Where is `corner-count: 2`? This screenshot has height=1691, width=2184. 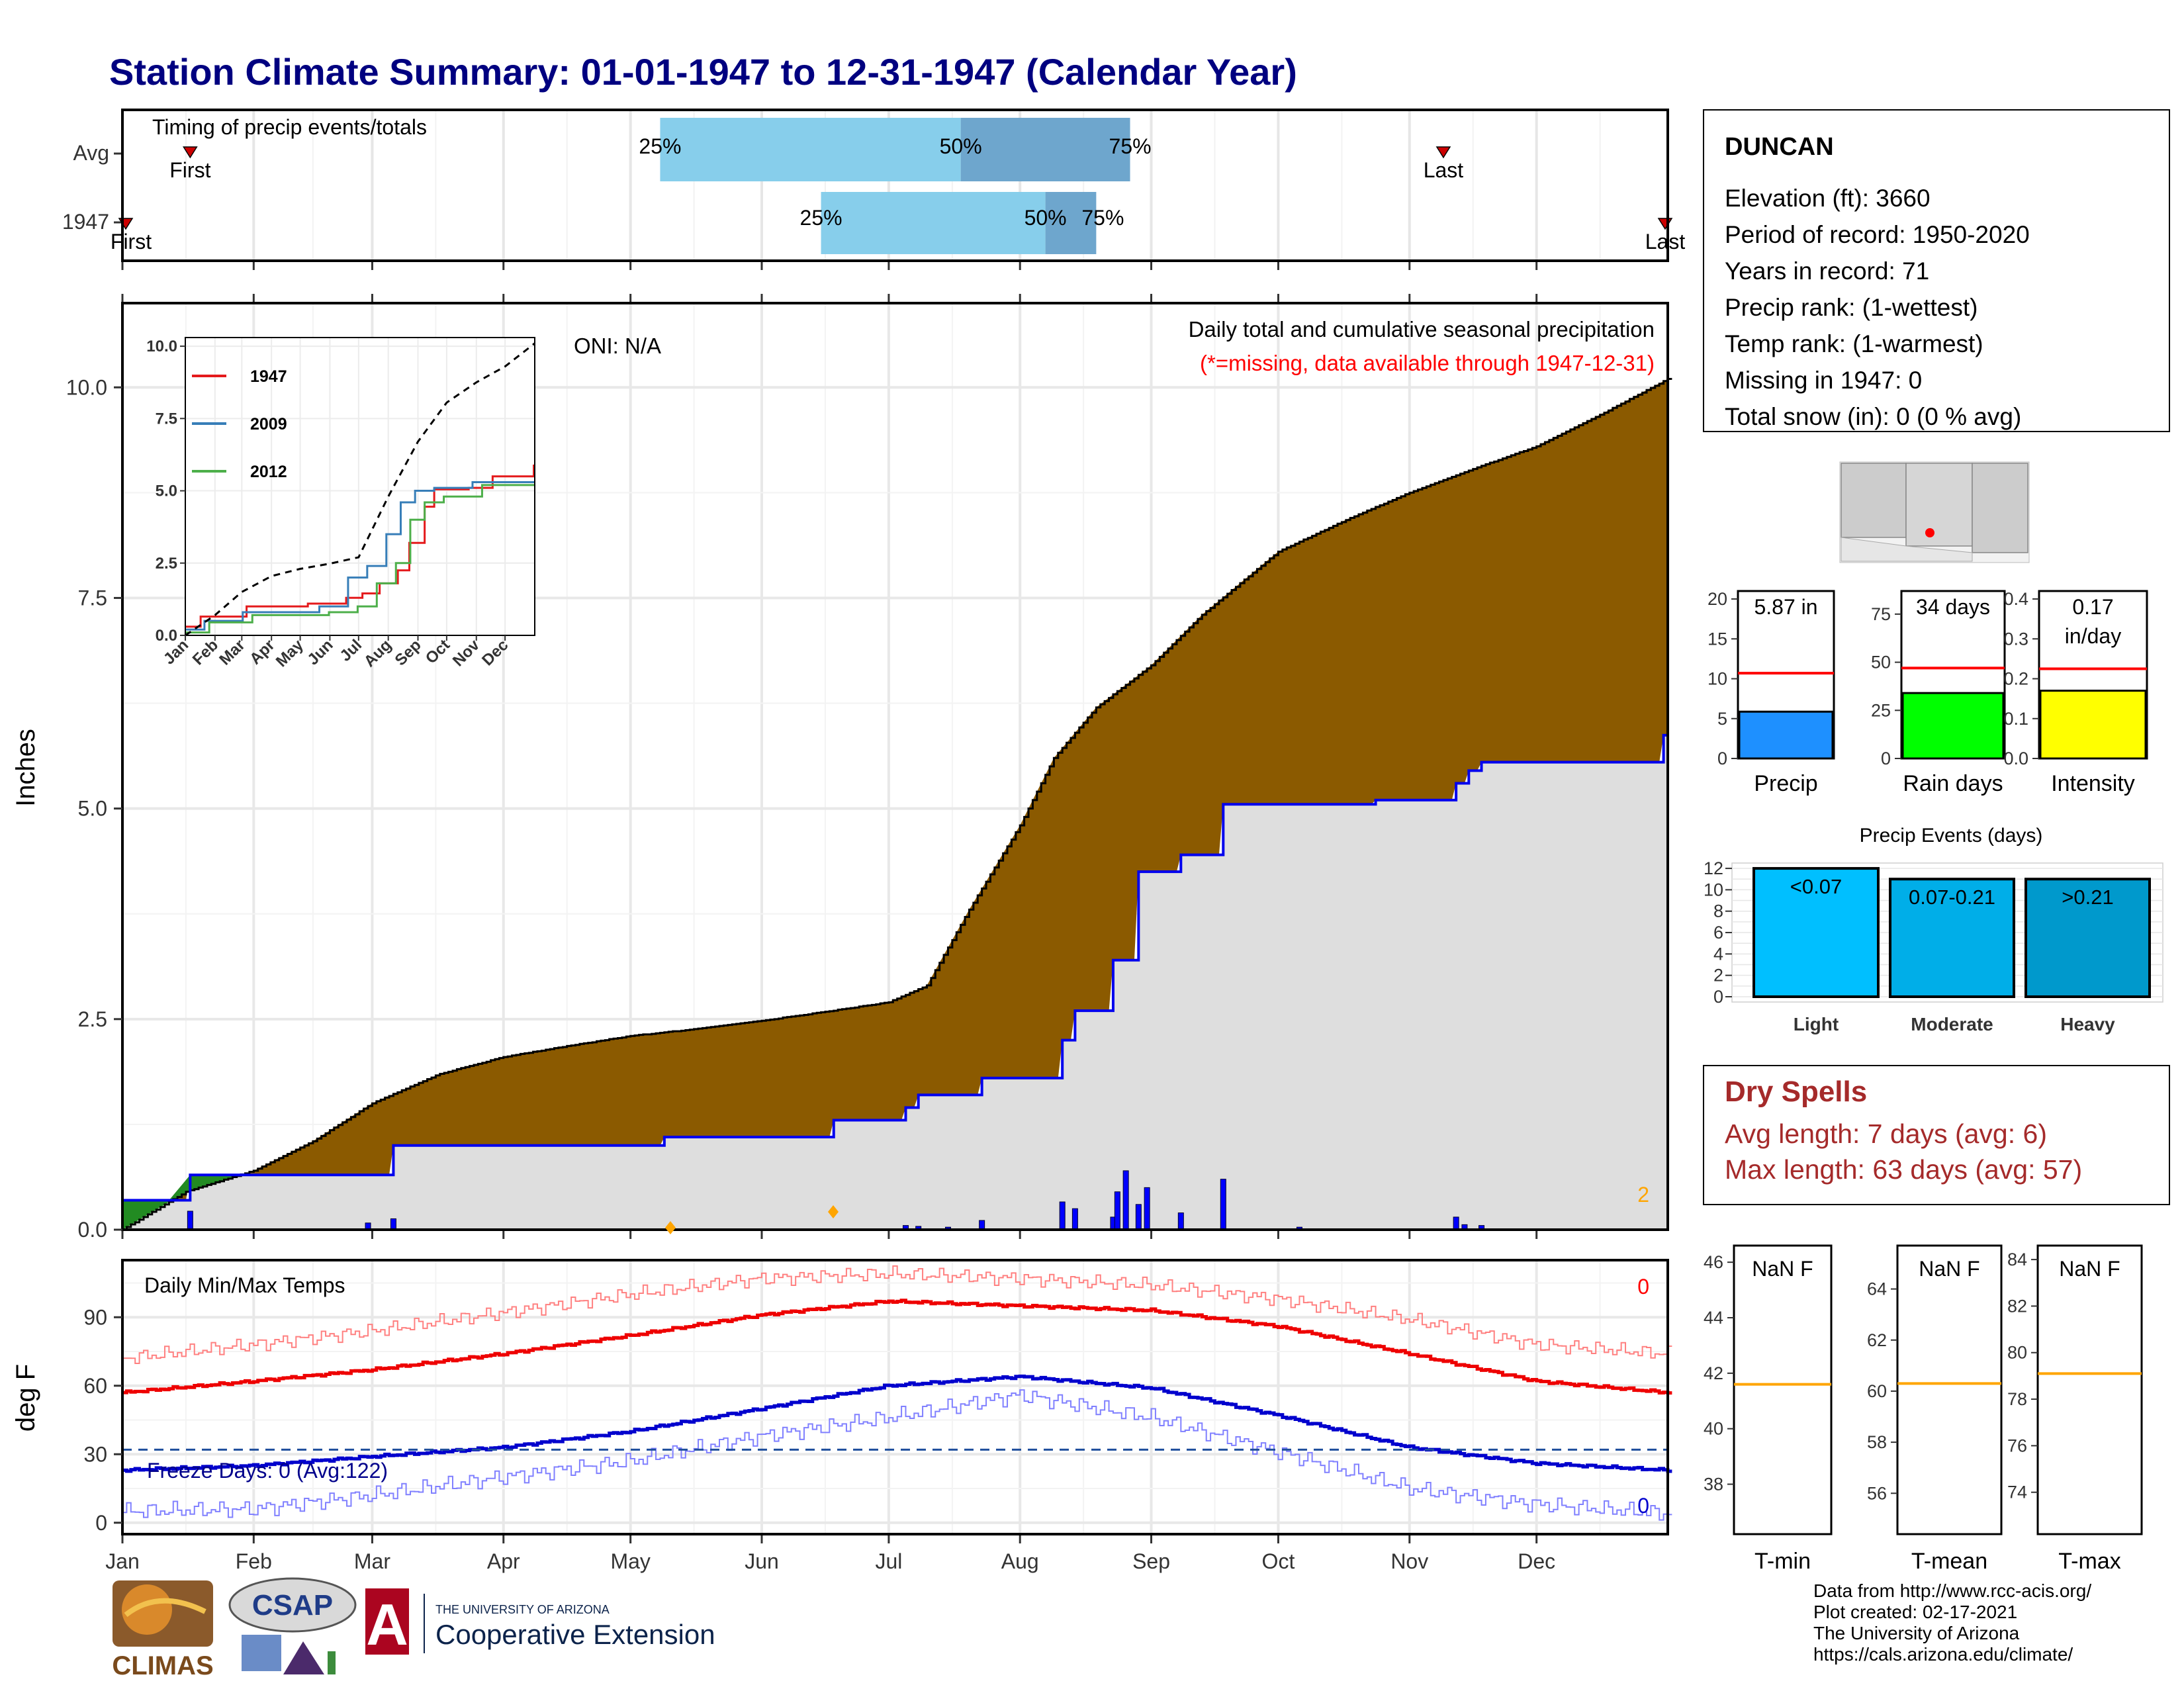 corner-count: 2 is located at coordinates (1643, 1195).